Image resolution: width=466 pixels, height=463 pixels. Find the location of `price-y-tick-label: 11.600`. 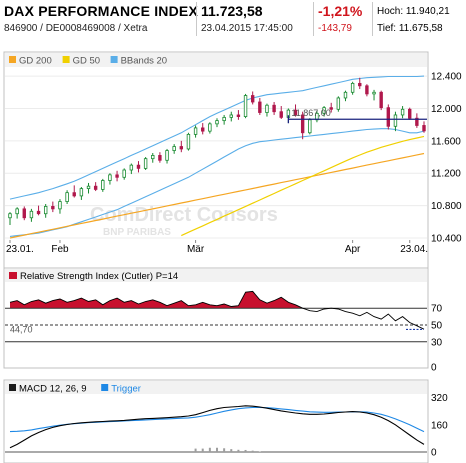

price-y-tick-label: 11.600 is located at coordinates (446, 141).